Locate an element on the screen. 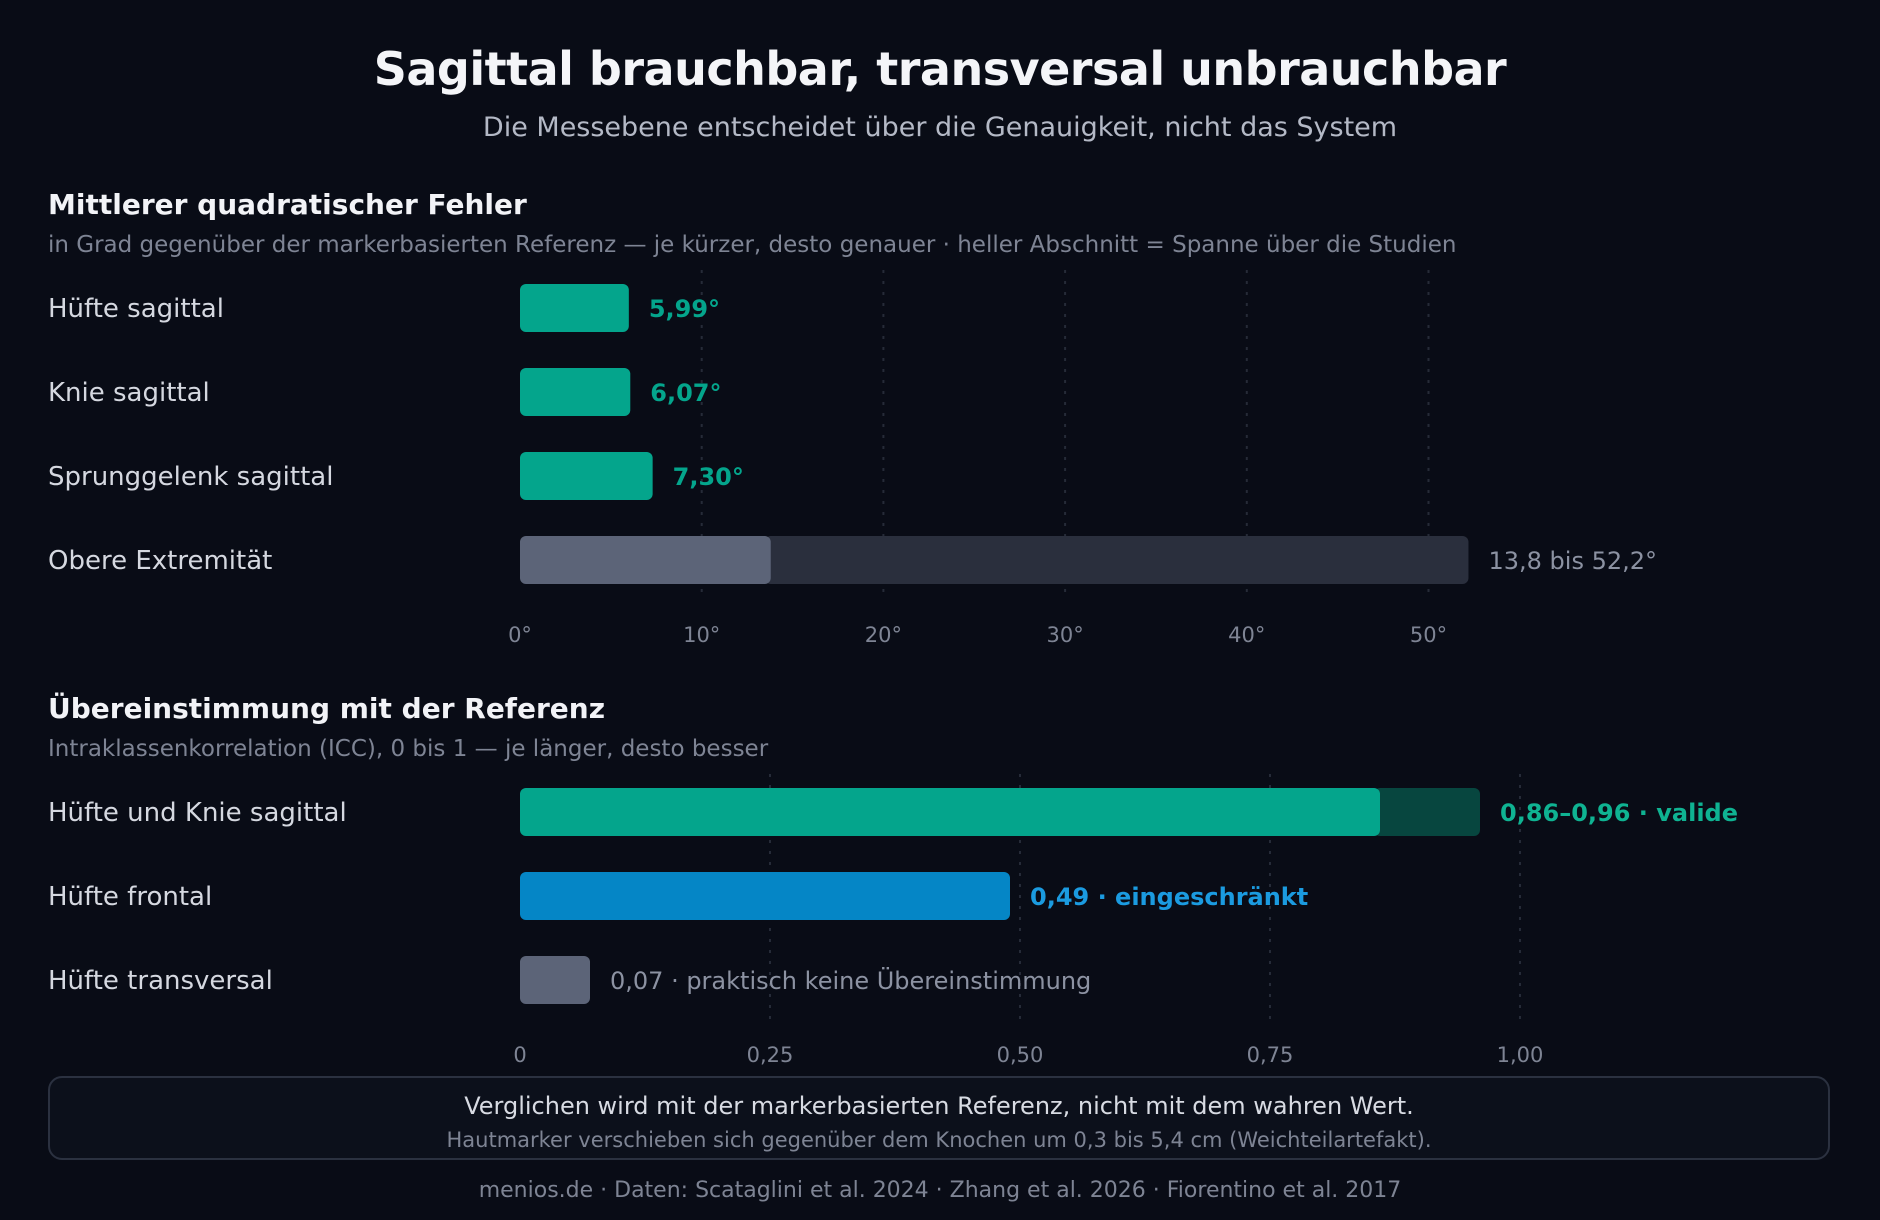 The height and width of the screenshot is (1220, 1880). category-label: Hüfte transversal is located at coordinates (160, 981).